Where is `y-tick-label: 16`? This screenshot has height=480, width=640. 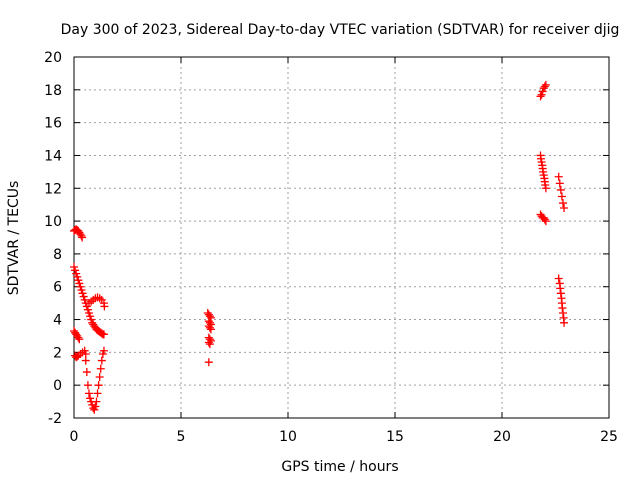
y-tick-label: 16 is located at coordinates (53, 124).